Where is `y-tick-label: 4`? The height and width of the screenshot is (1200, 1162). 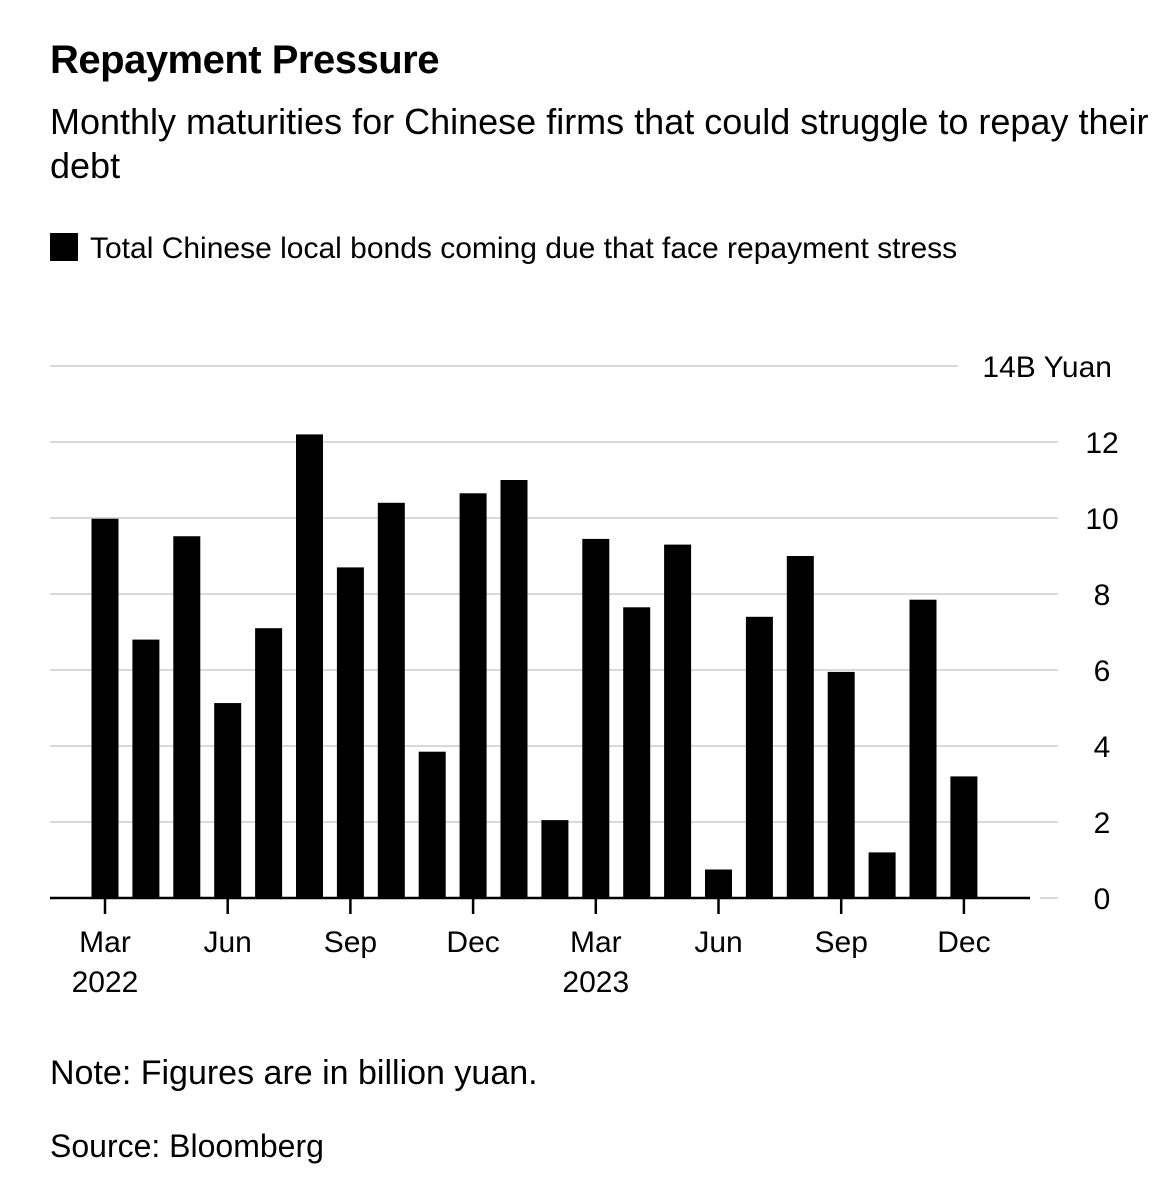 y-tick-label: 4 is located at coordinates (1102, 747).